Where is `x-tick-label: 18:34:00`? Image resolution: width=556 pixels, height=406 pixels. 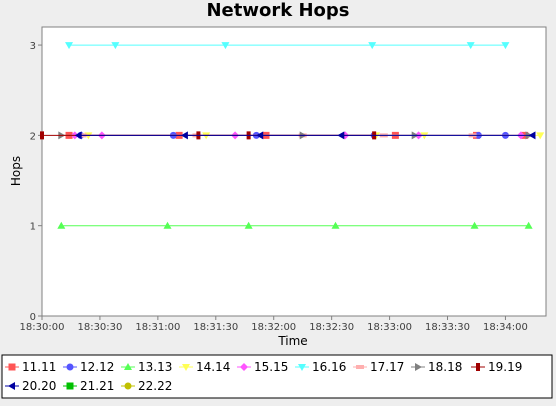
x-tick-label: 18:34:00 is located at coordinates (505, 327).